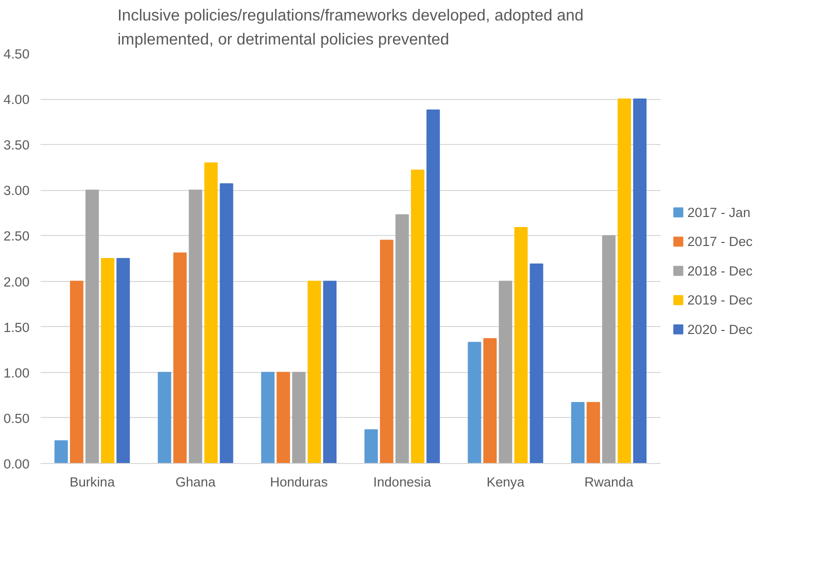 The width and height of the screenshot is (816, 563). What do you see at coordinates (720, 242) in the screenshot?
I see `legend-label: 2017 - Dec` at bounding box center [720, 242].